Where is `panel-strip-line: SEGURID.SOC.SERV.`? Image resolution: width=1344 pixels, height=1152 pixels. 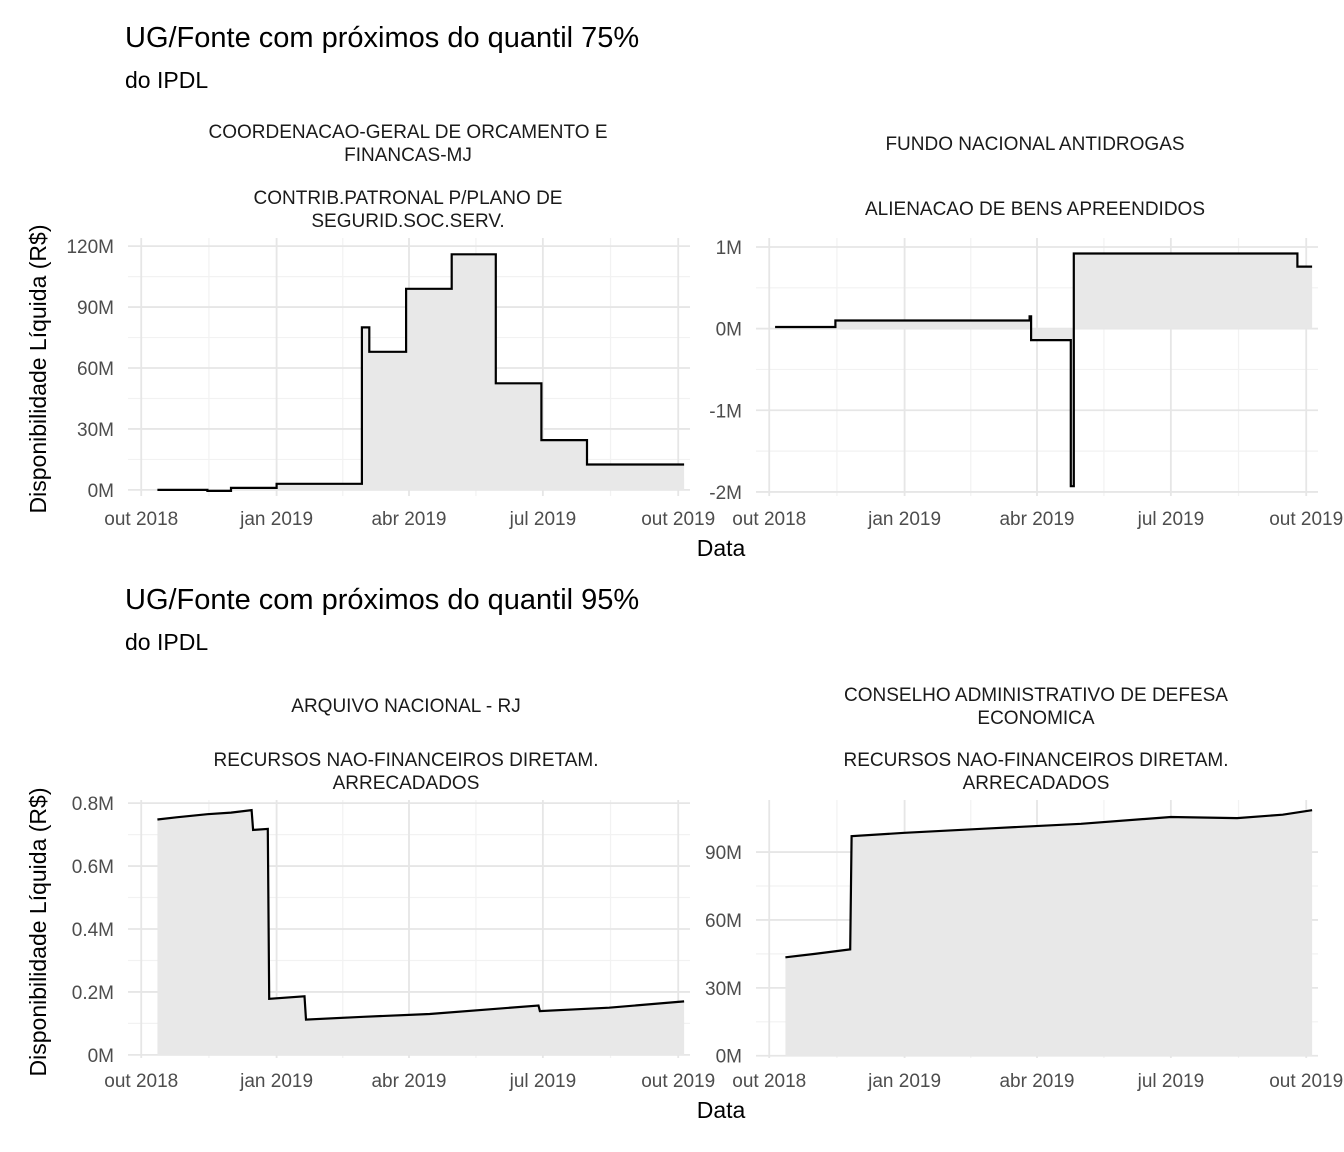 panel-strip-line: SEGURID.SOC.SERV. is located at coordinates (407, 221).